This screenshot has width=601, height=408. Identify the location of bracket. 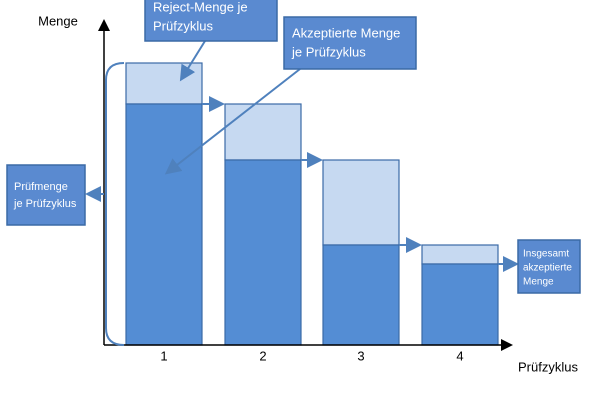
(115, 204).